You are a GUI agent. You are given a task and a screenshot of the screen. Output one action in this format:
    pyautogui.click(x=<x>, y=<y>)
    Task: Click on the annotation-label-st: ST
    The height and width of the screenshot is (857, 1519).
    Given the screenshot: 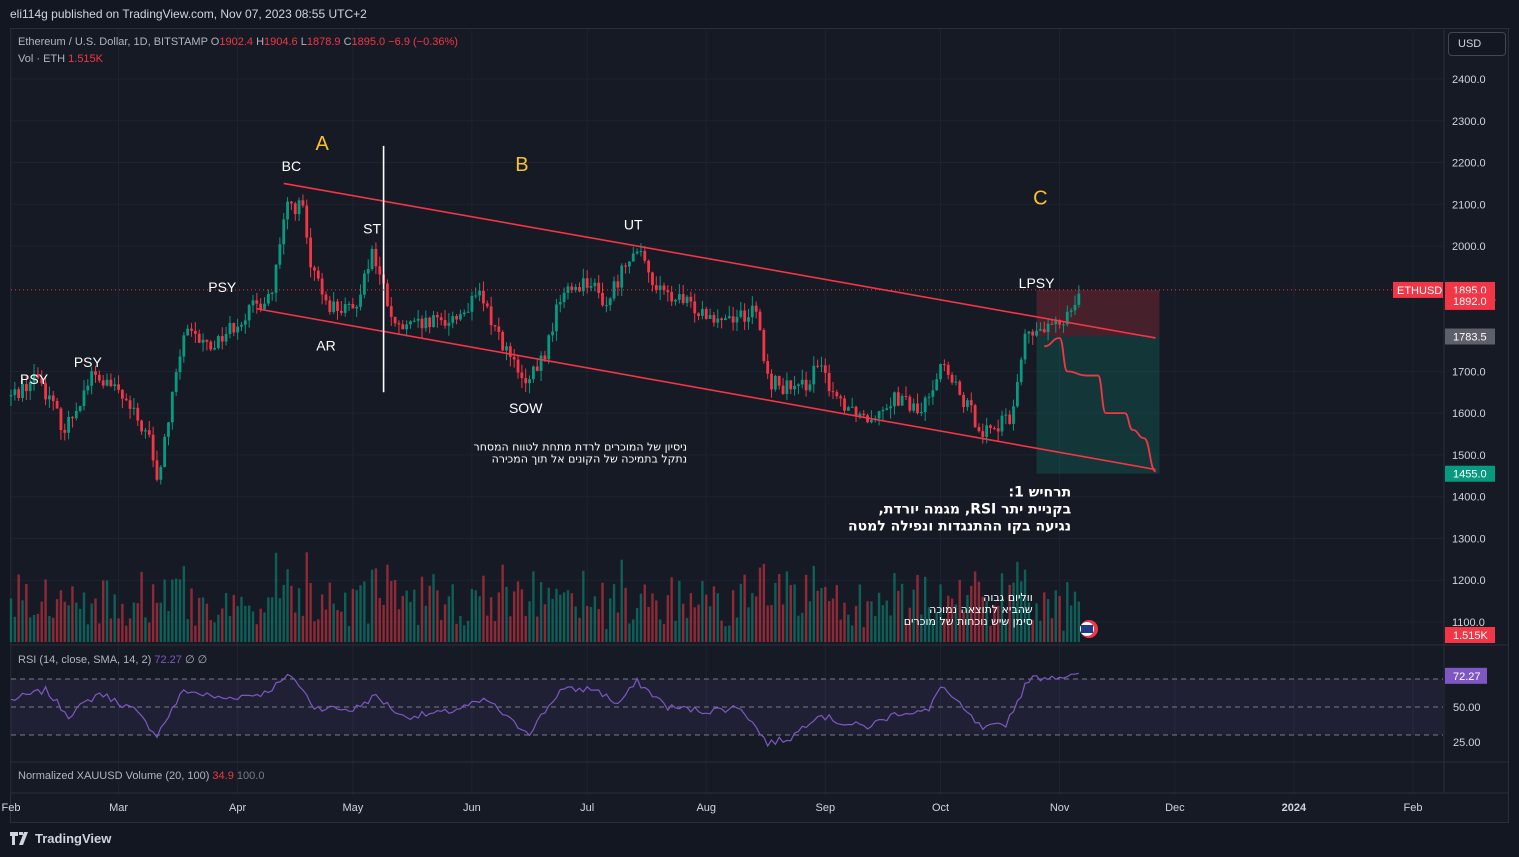 What is the action you would take?
    pyautogui.click(x=372, y=229)
    